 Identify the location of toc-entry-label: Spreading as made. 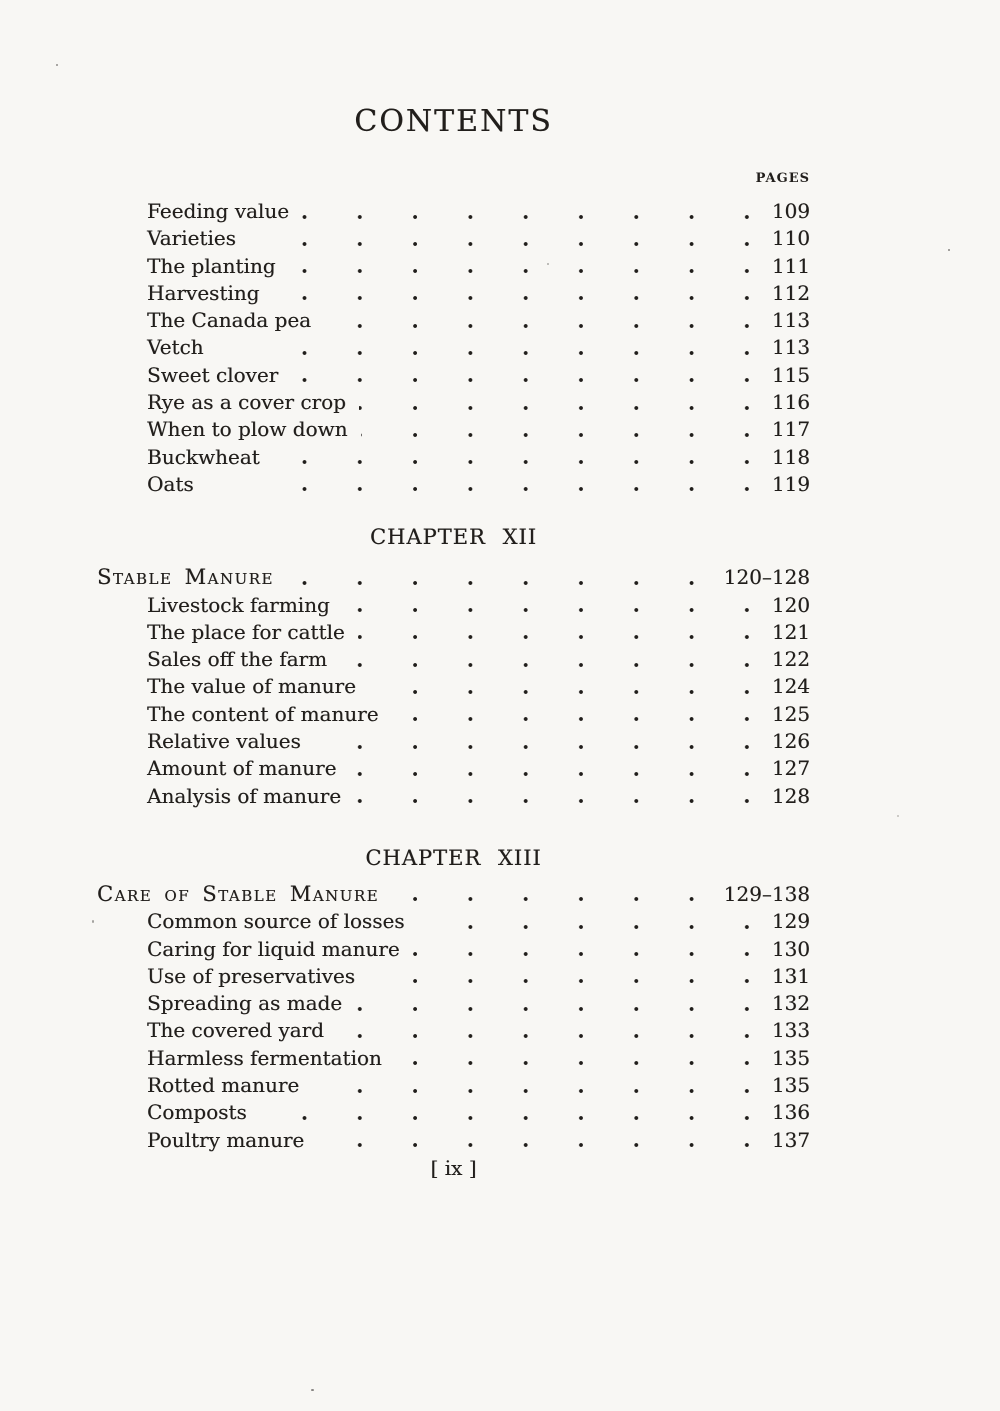
(251, 1004).